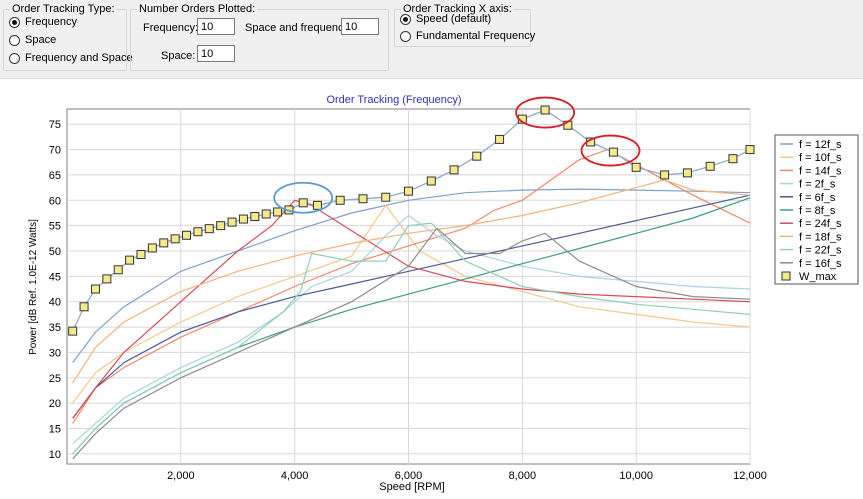  I want to click on x-tick-label: 10,000, so click(636, 476).